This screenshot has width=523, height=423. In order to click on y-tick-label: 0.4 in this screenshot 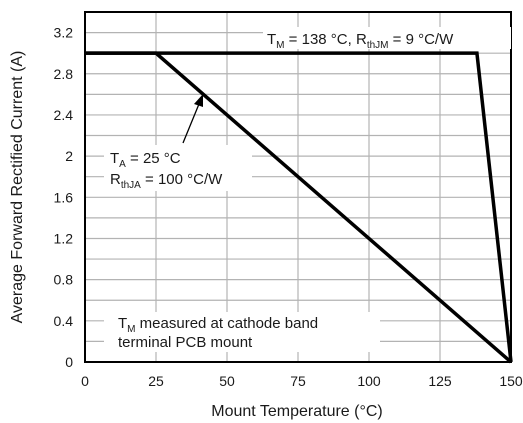, I will do `click(64, 321)`.